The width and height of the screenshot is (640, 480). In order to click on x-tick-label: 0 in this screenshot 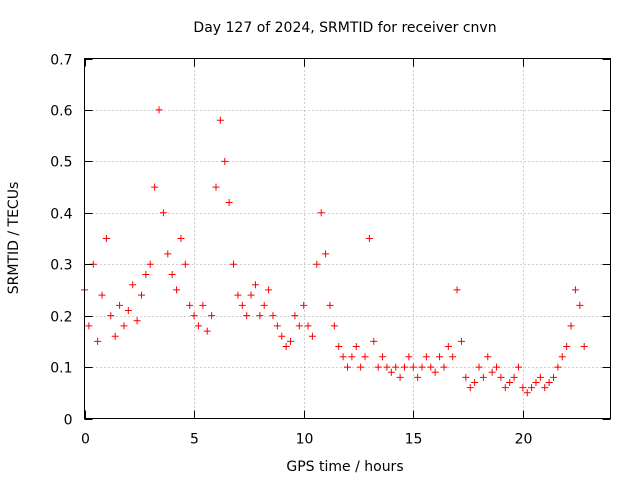, I will do `click(85, 440)`.